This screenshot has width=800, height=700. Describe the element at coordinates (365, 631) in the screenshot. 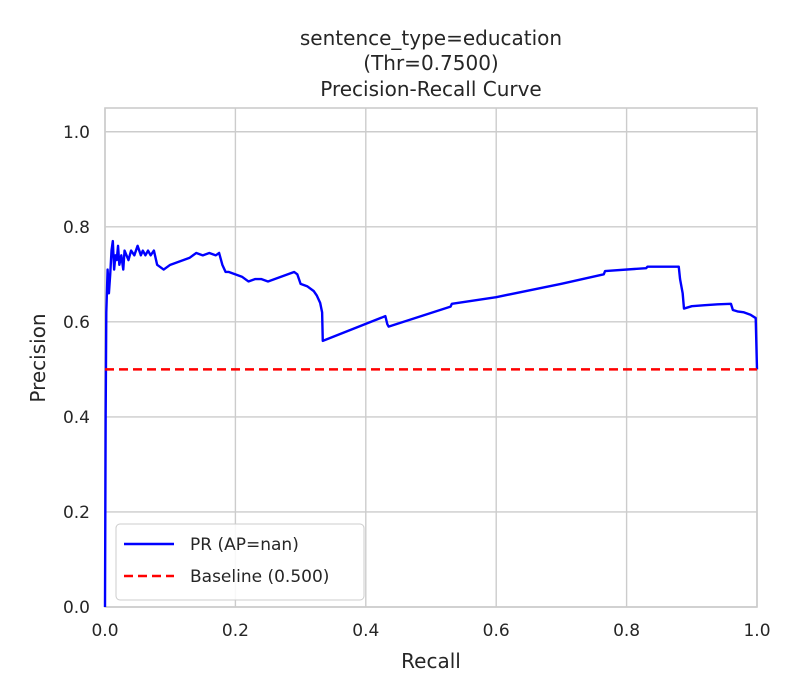

I see `x-tick-label: 0.4` at that location.